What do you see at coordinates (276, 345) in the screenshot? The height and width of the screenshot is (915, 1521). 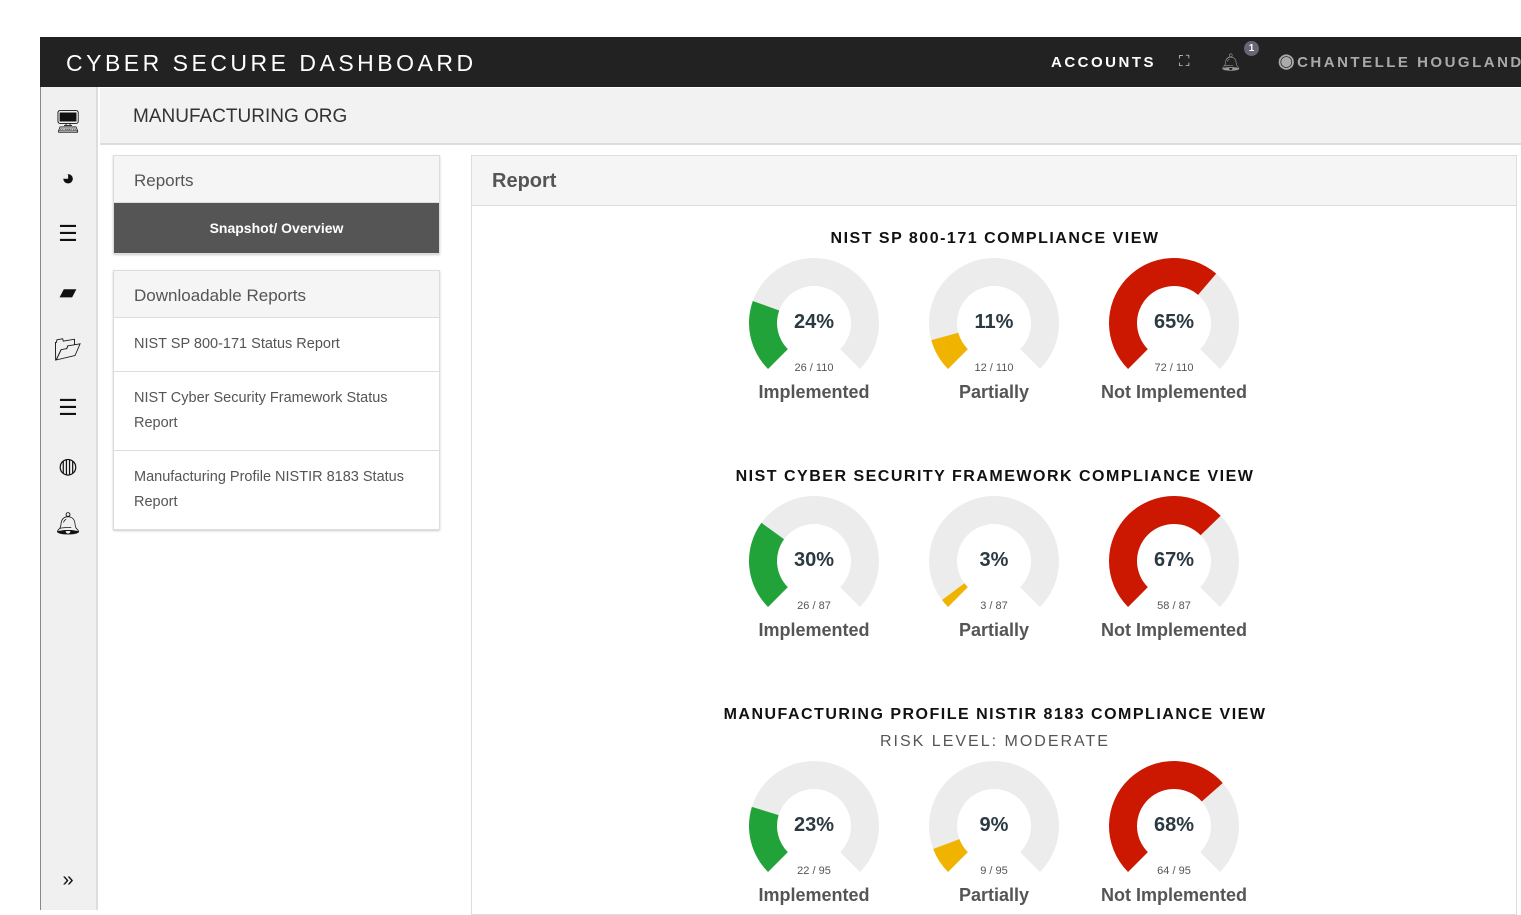 I see `download-report-link: NIST SP 800-171 Status Report` at bounding box center [276, 345].